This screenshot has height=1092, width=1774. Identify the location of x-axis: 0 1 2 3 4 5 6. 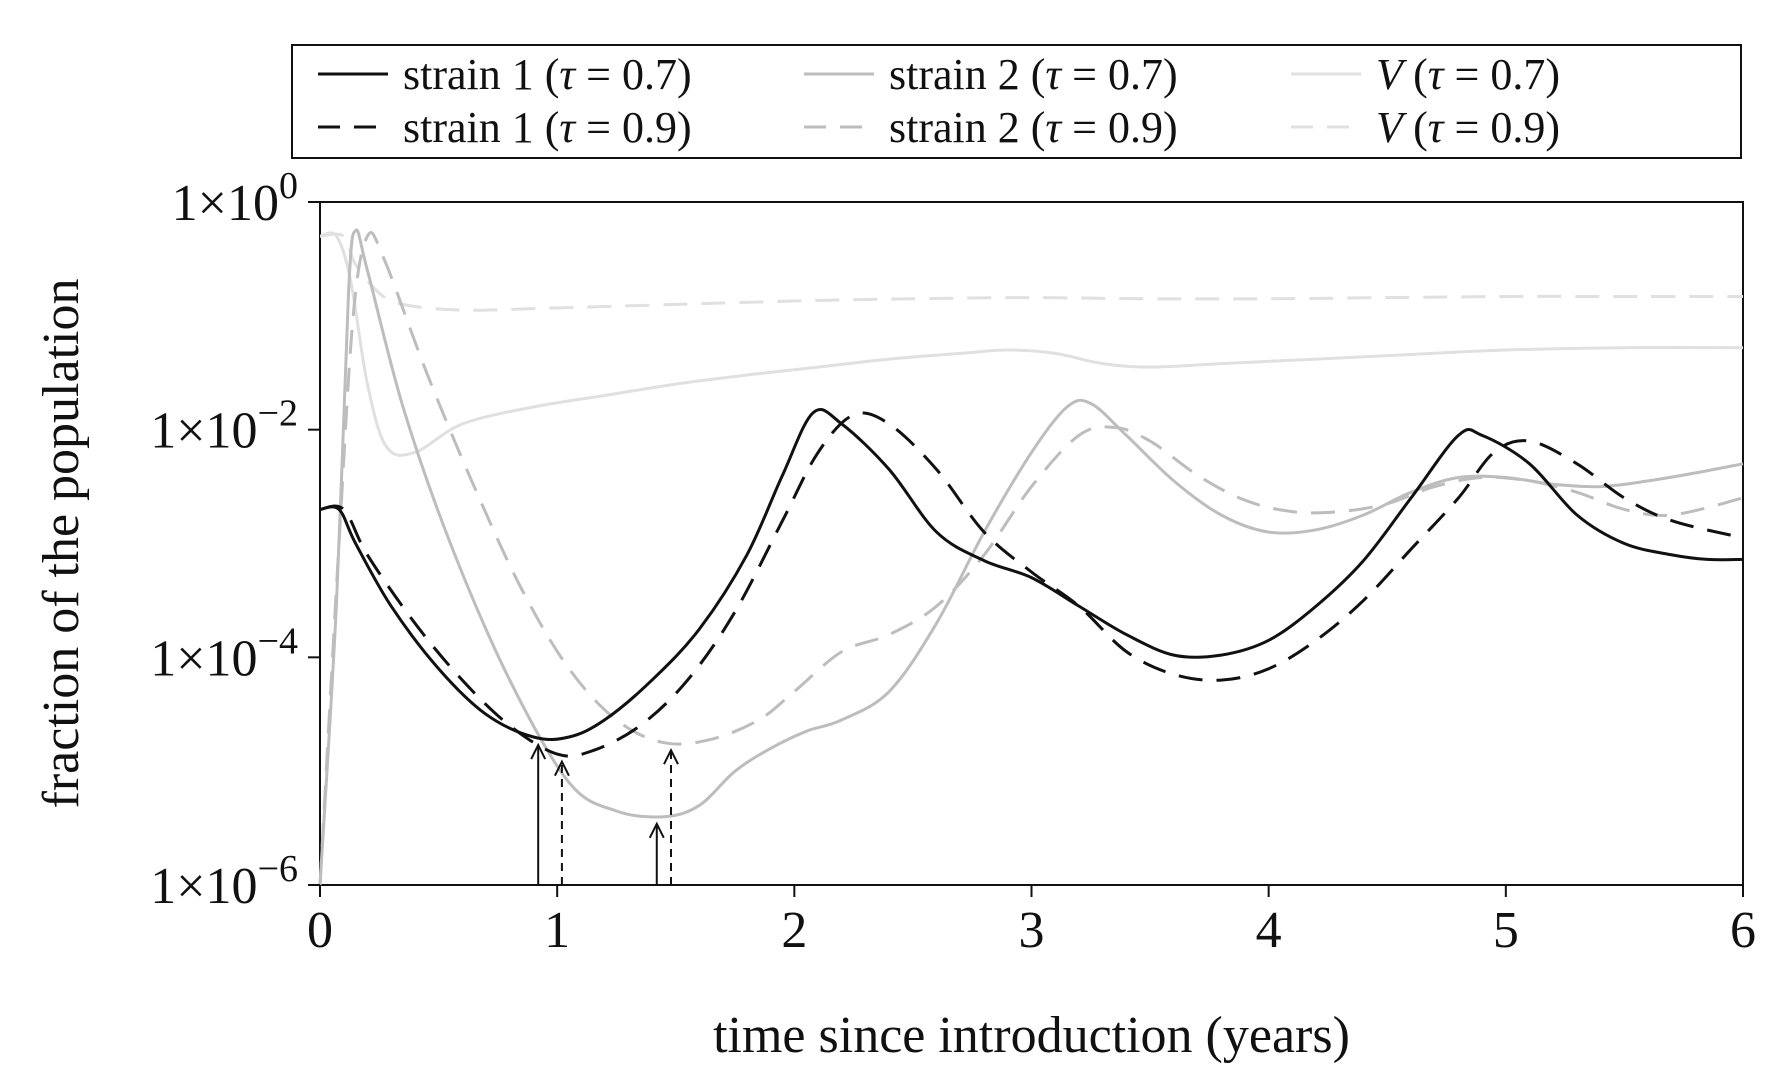
(1031, 922).